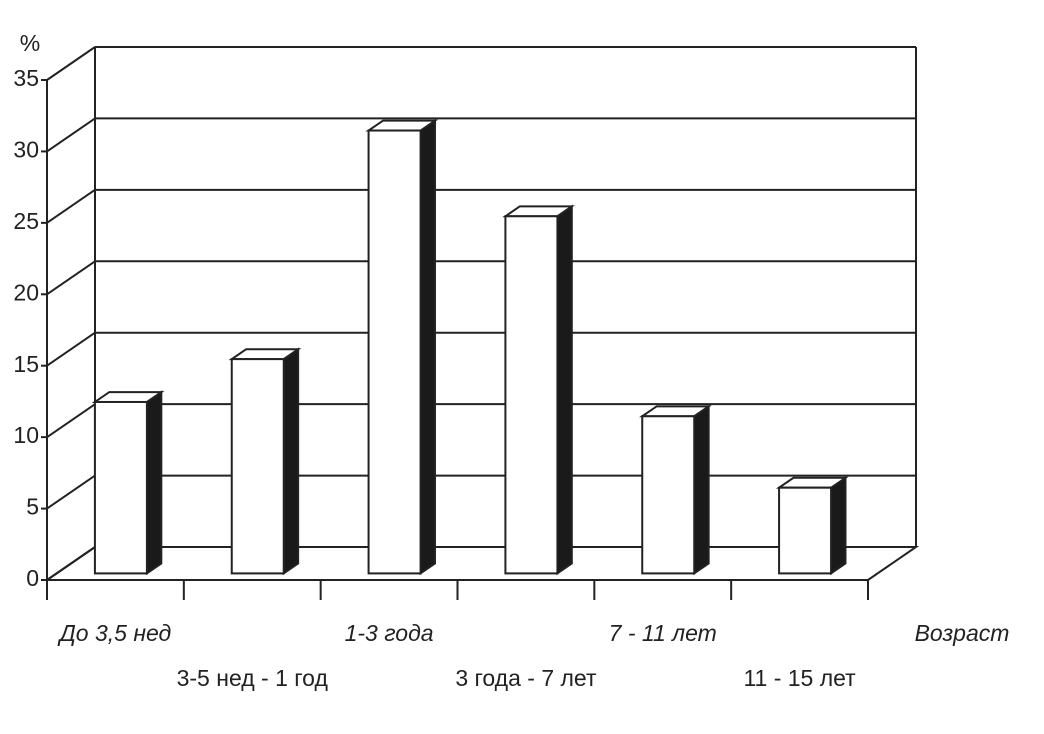 The image size is (1044, 734). What do you see at coordinates (30, 43) in the screenshot?
I see `y-axis-label: %` at bounding box center [30, 43].